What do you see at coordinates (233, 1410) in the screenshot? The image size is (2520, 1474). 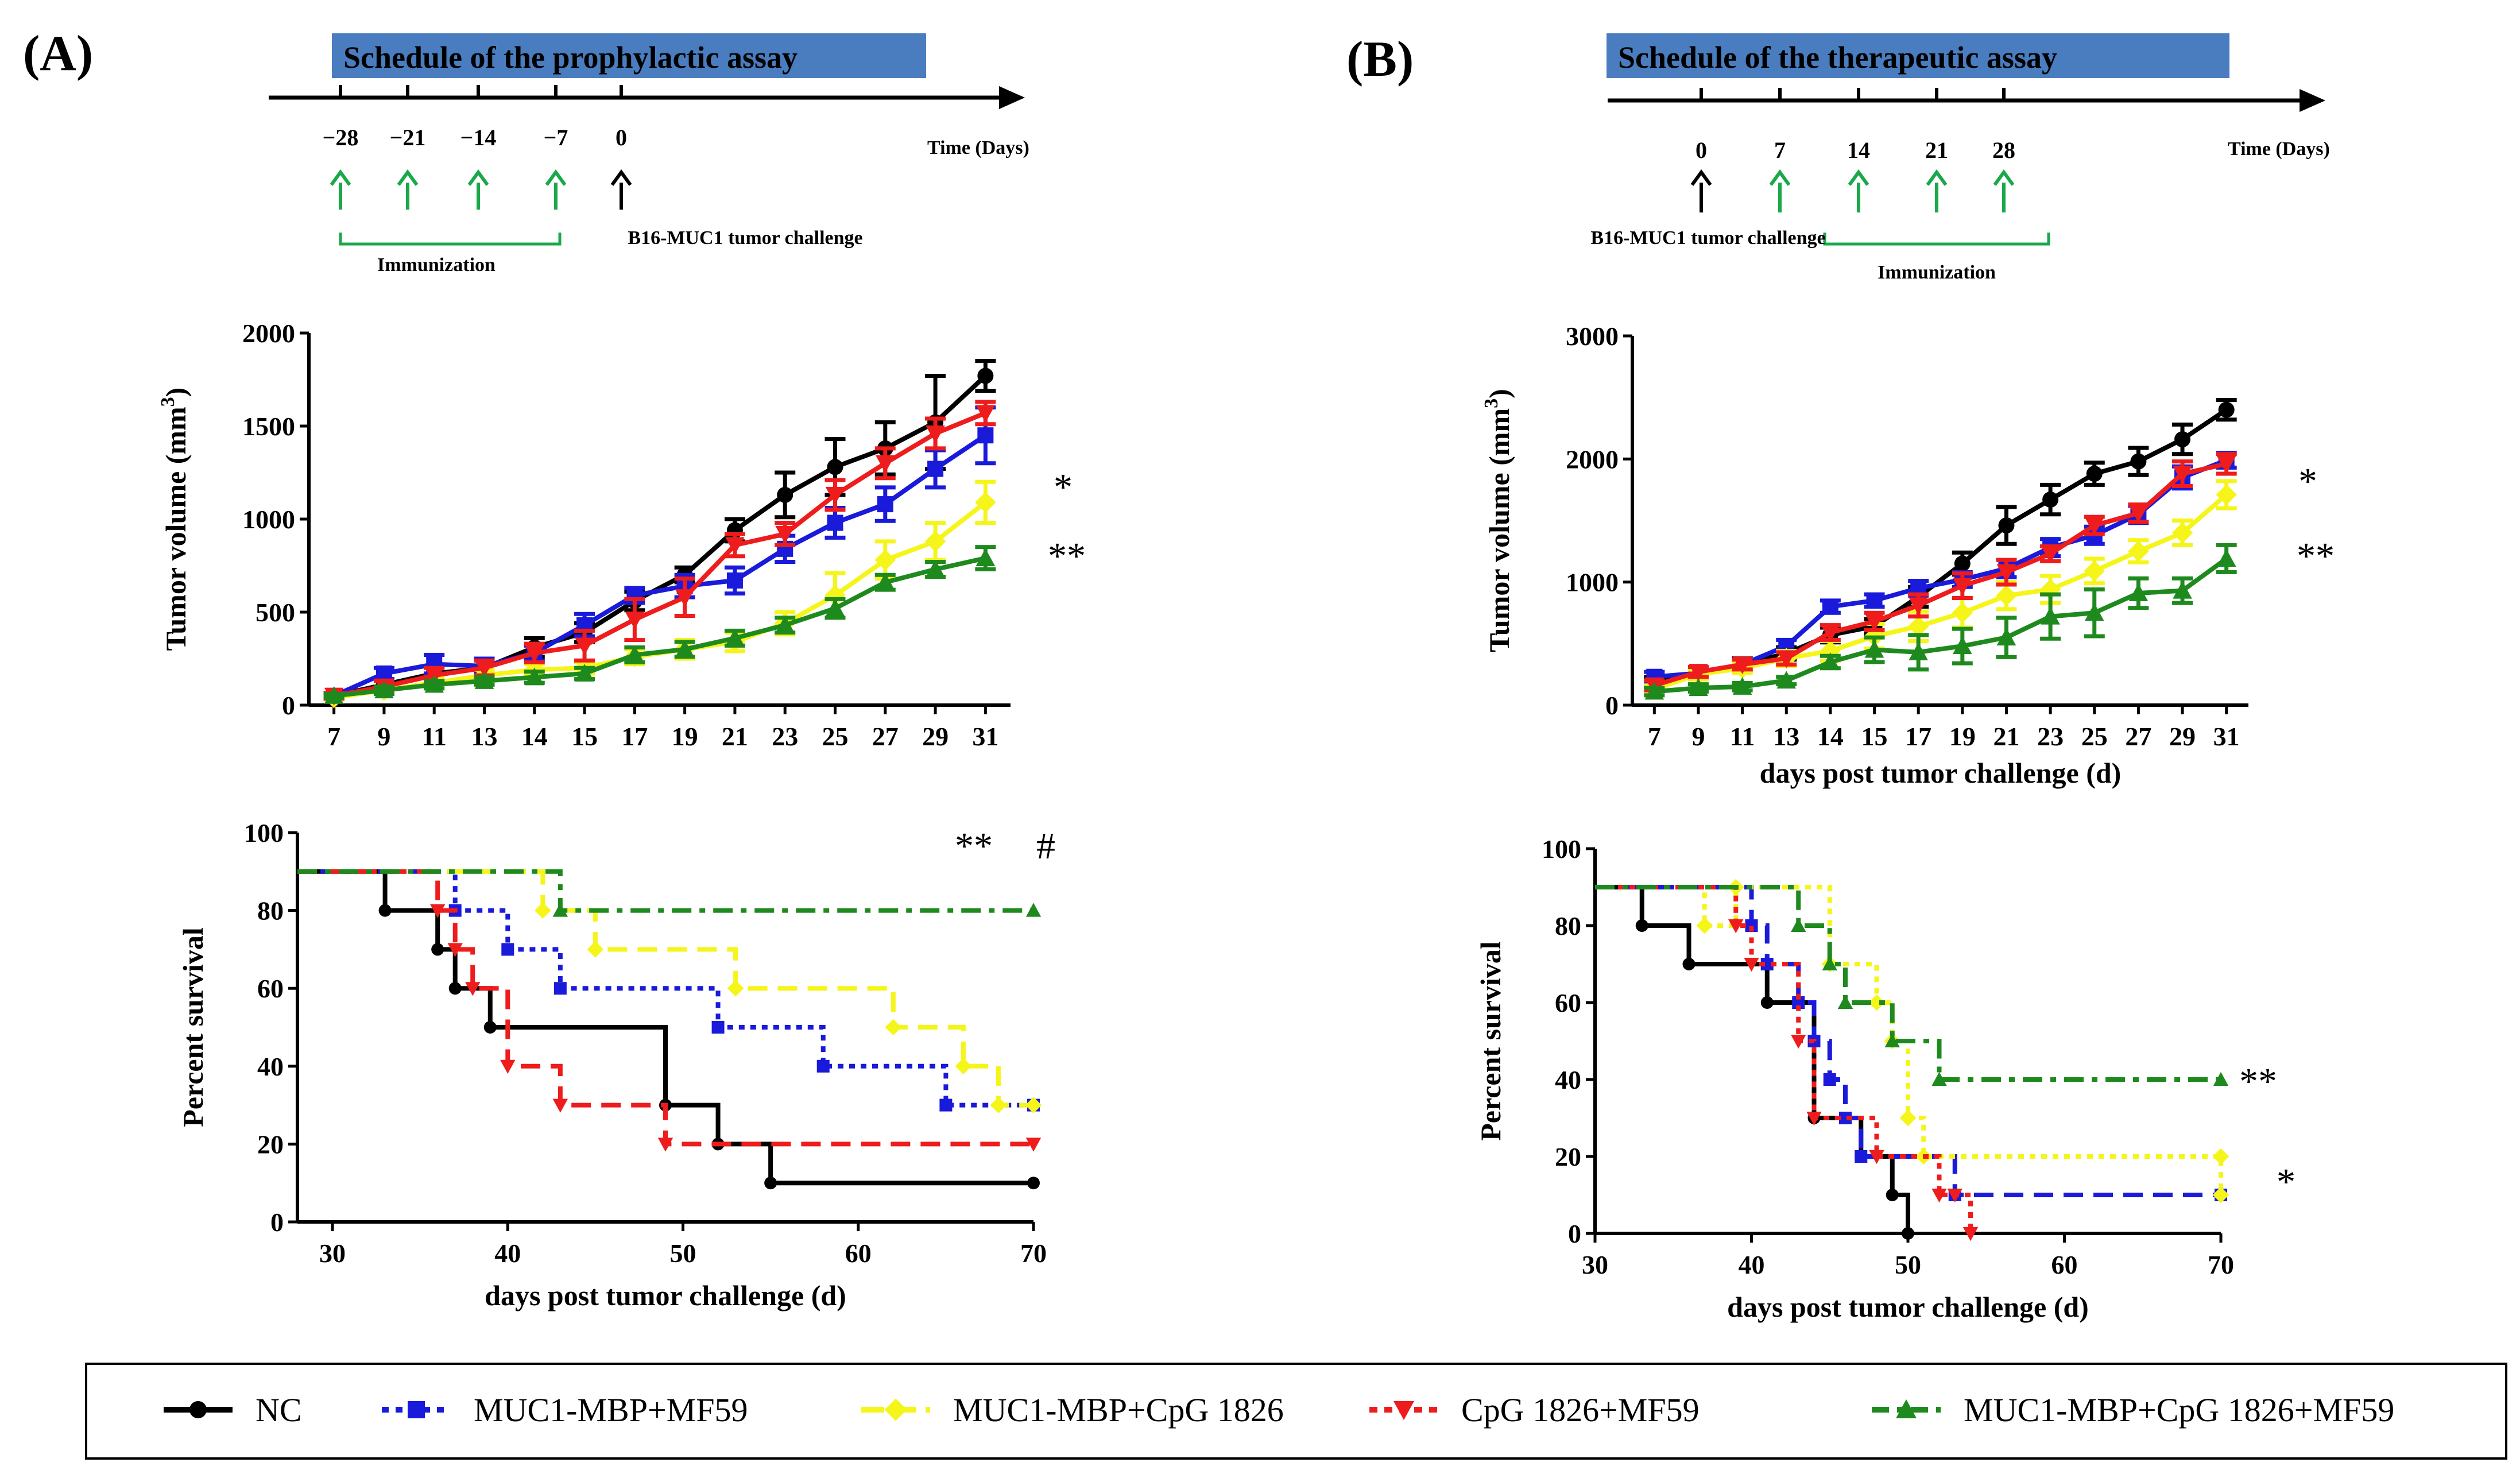 I see `legend-item-nc: NC` at bounding box center [233, 1410].